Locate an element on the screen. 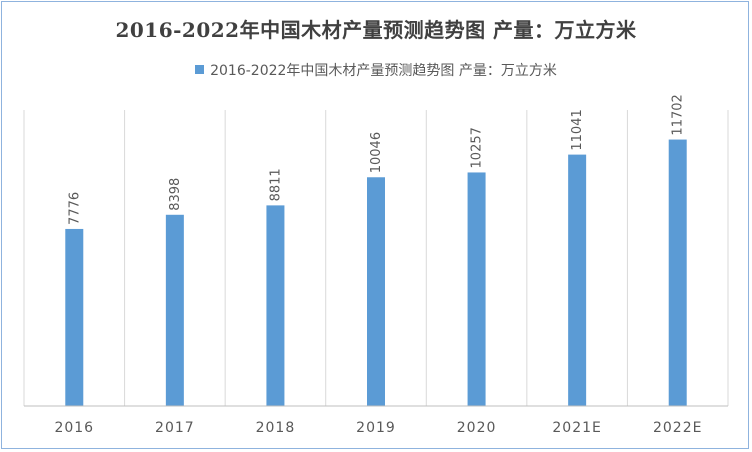  x-tick-label: 2017 is located at coordinates (175, 428).